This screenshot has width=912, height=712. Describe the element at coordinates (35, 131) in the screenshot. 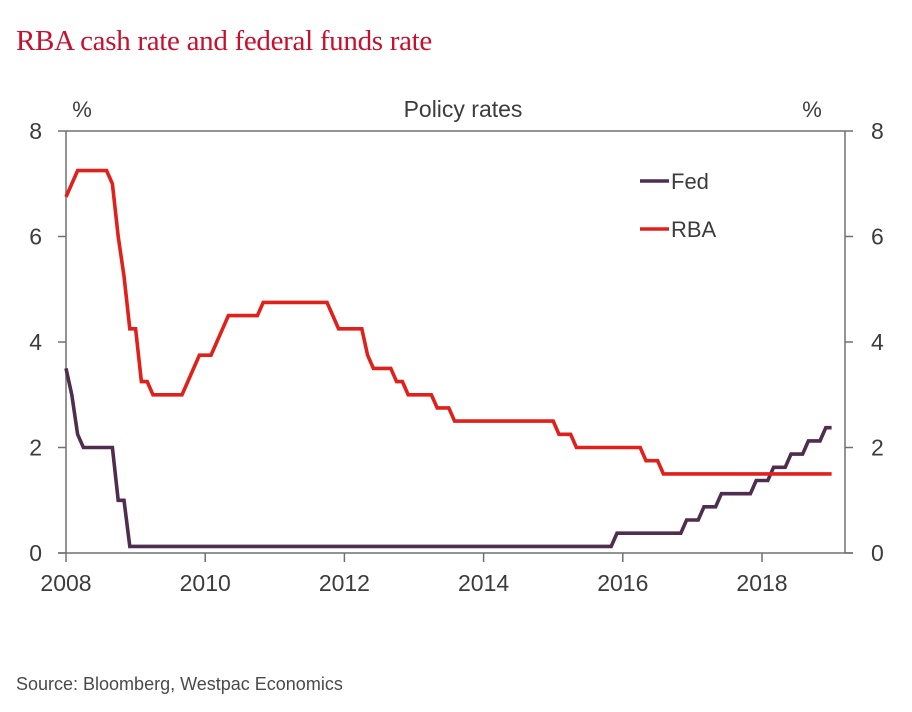

I see `y-tick-label-left: 8` at that location.